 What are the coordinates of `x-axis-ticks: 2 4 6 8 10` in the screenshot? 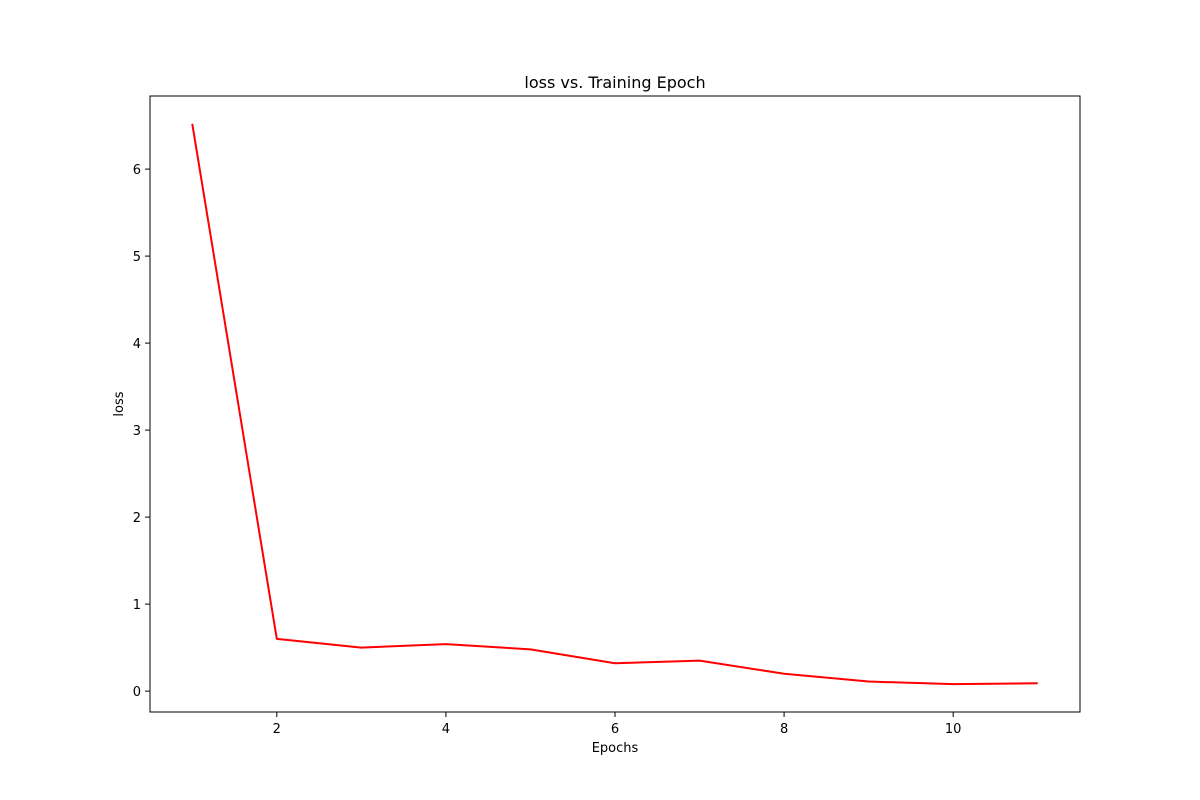 It's located at (617, 724).